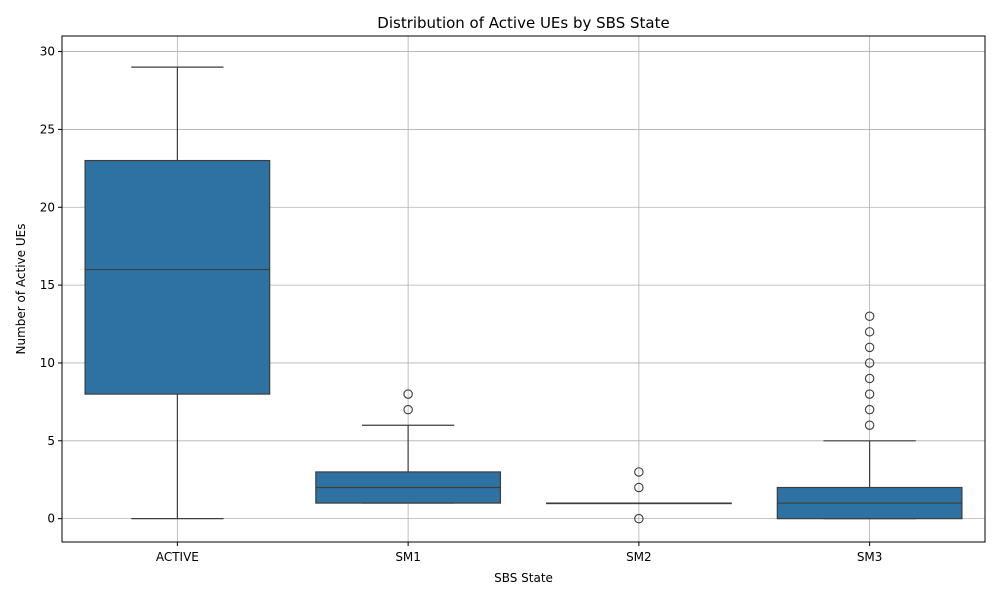 This screenshot has width=1000, height=600. What do you see at coordinates (408, 557) in the screenshot?
I see `x-tick-label: SM1` at bounding box center [408, 557].